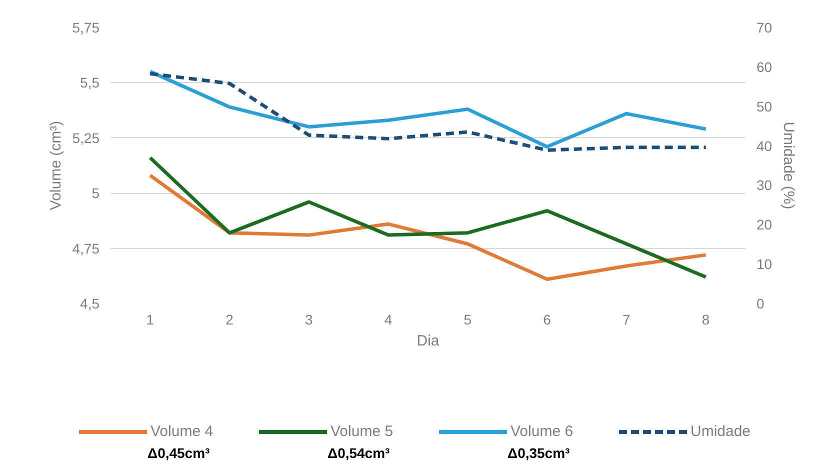 This screenshot has height=465, width=823. Describe the element at coordinates (388, 320) in the screenshot. I see `x-tick-label: 4` at that location.